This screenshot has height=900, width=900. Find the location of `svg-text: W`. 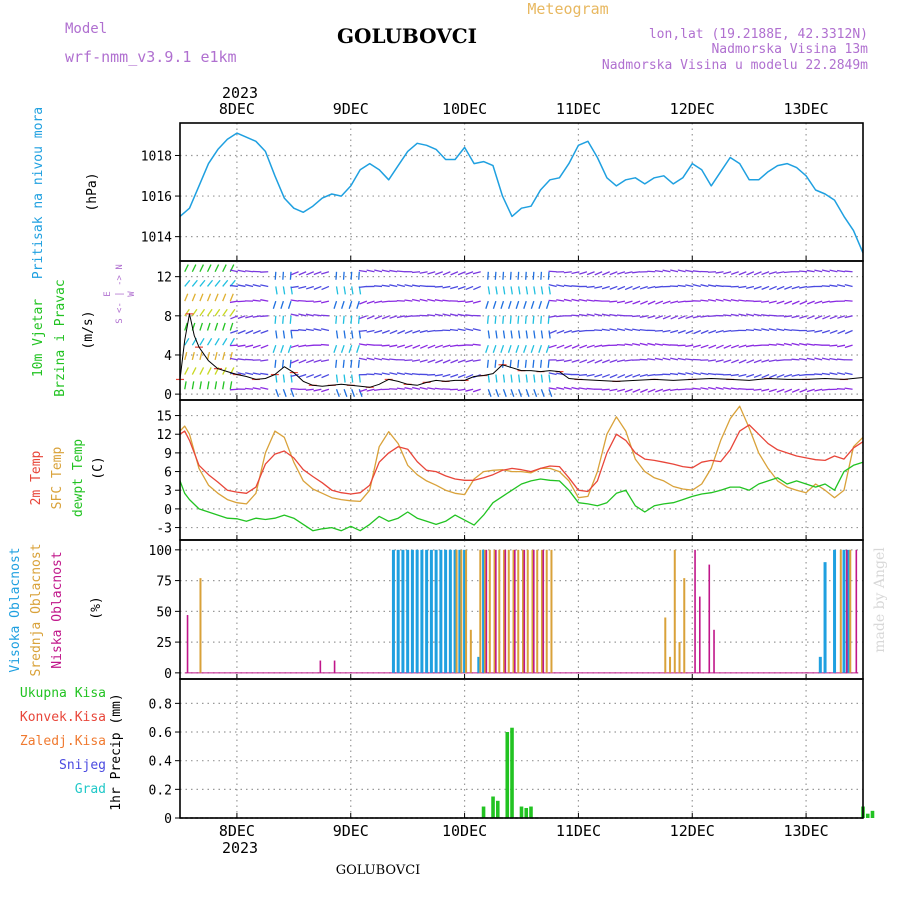

svg-text: W is located at coordinates (132, 294).